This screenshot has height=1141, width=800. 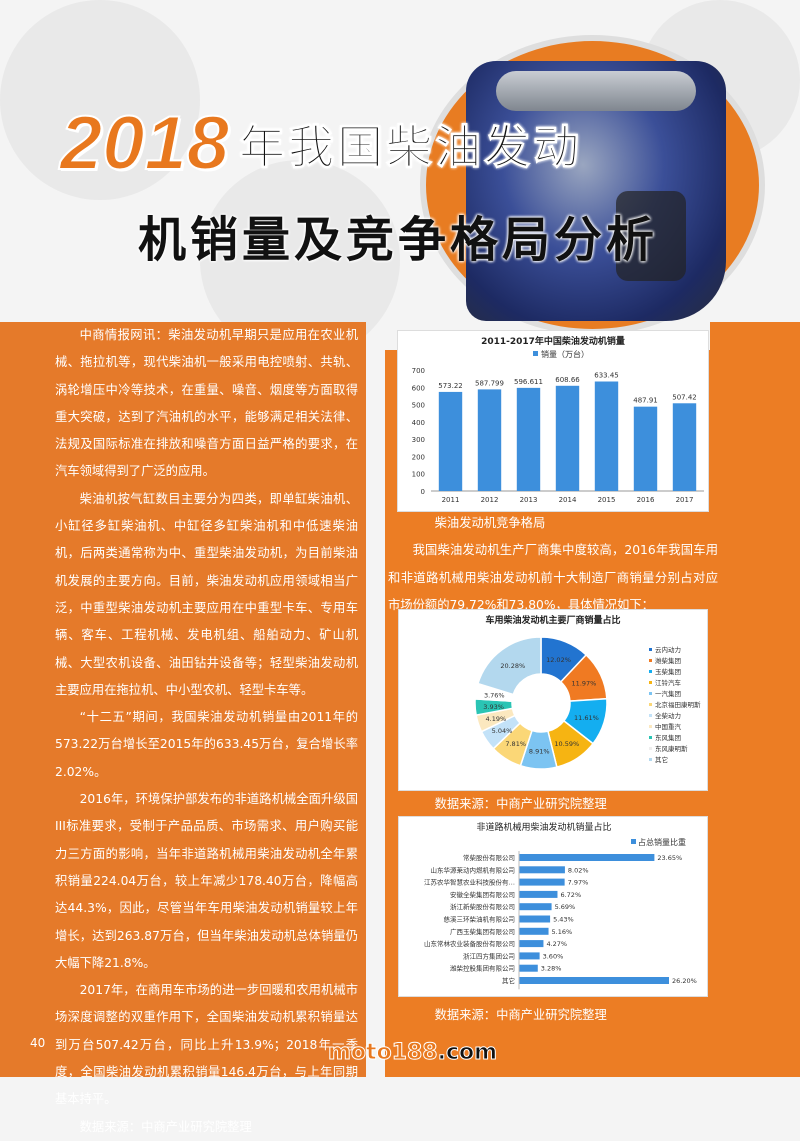 I want to click on pie-slice, so click(x=509, y=666).